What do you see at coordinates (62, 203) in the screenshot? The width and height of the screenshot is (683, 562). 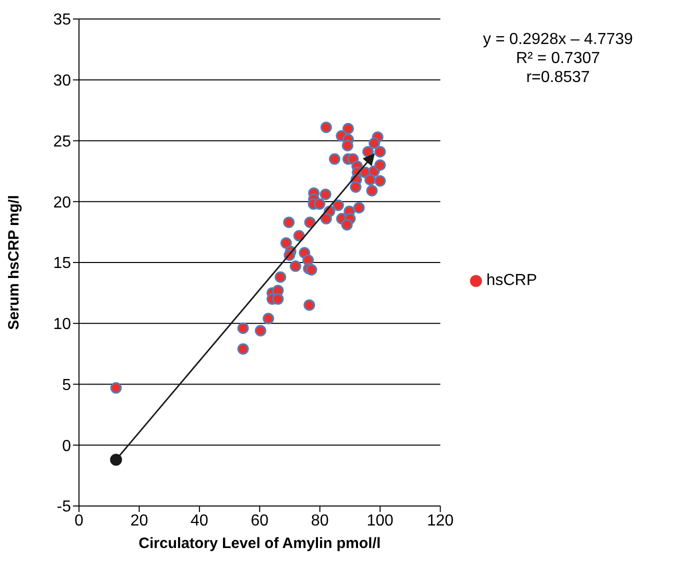 I see `y-tick-label: 20` at bounding box center [62, 203].